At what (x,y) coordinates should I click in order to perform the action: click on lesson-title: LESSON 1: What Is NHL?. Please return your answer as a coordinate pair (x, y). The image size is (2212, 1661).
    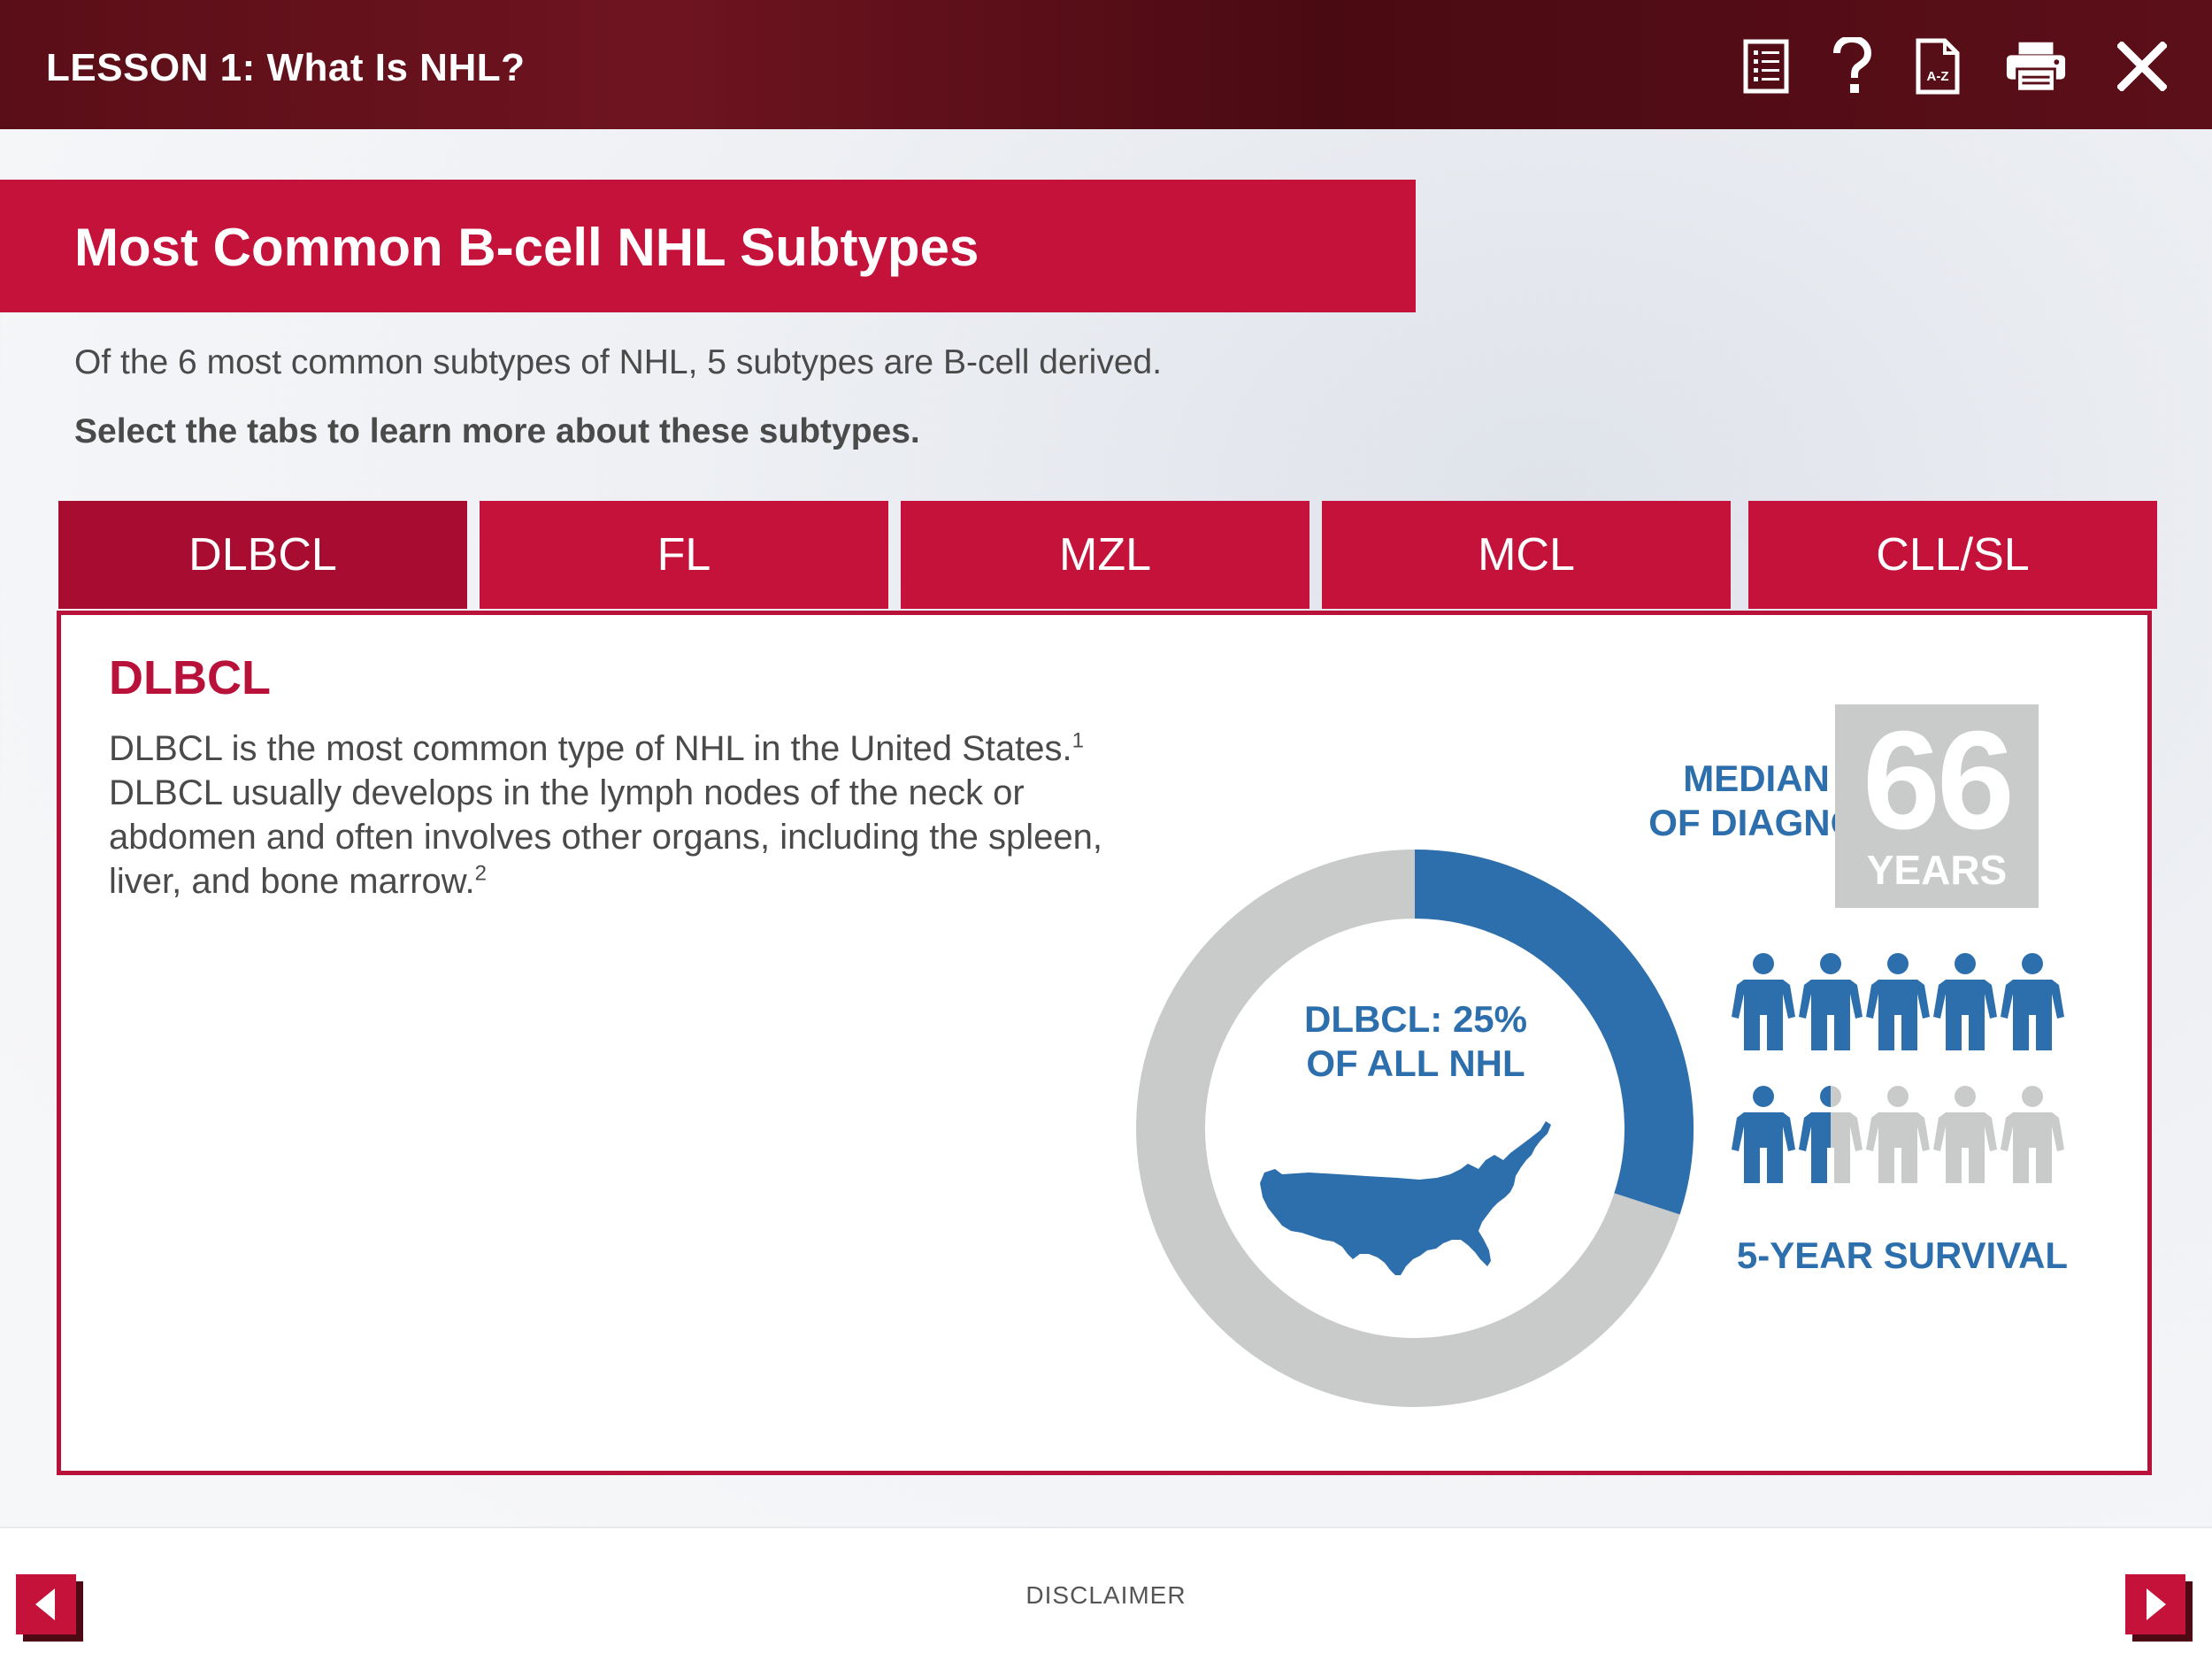
    Looking at the image, I should click on (286, 67).